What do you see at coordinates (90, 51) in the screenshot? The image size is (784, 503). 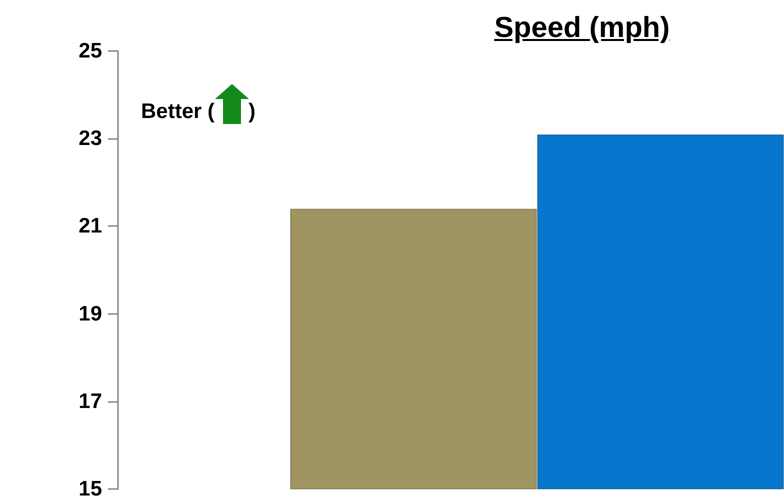 I see `y-tick-label: 25` at bounding box center [90, 51].